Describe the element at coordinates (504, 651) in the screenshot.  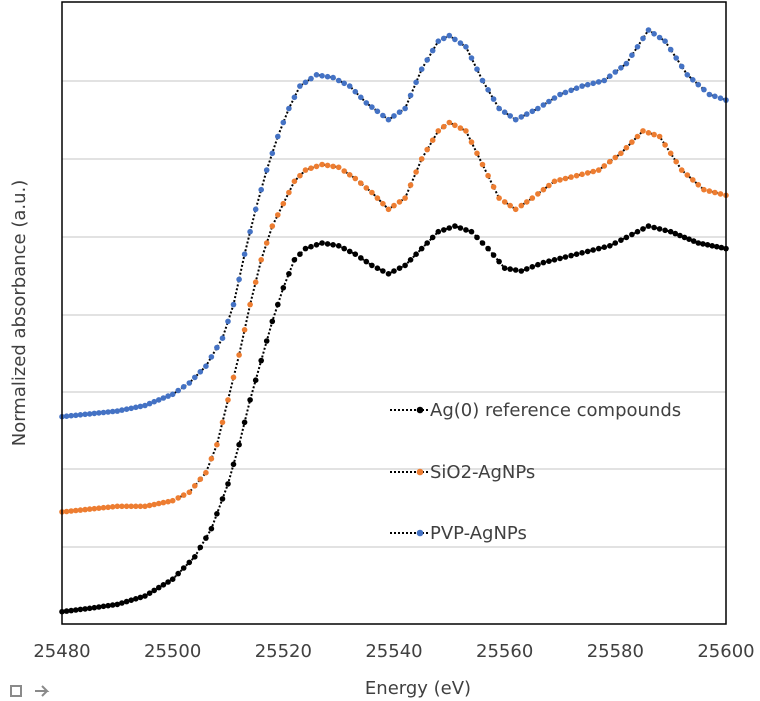
I see `x-tick-label: 25560` at that location.